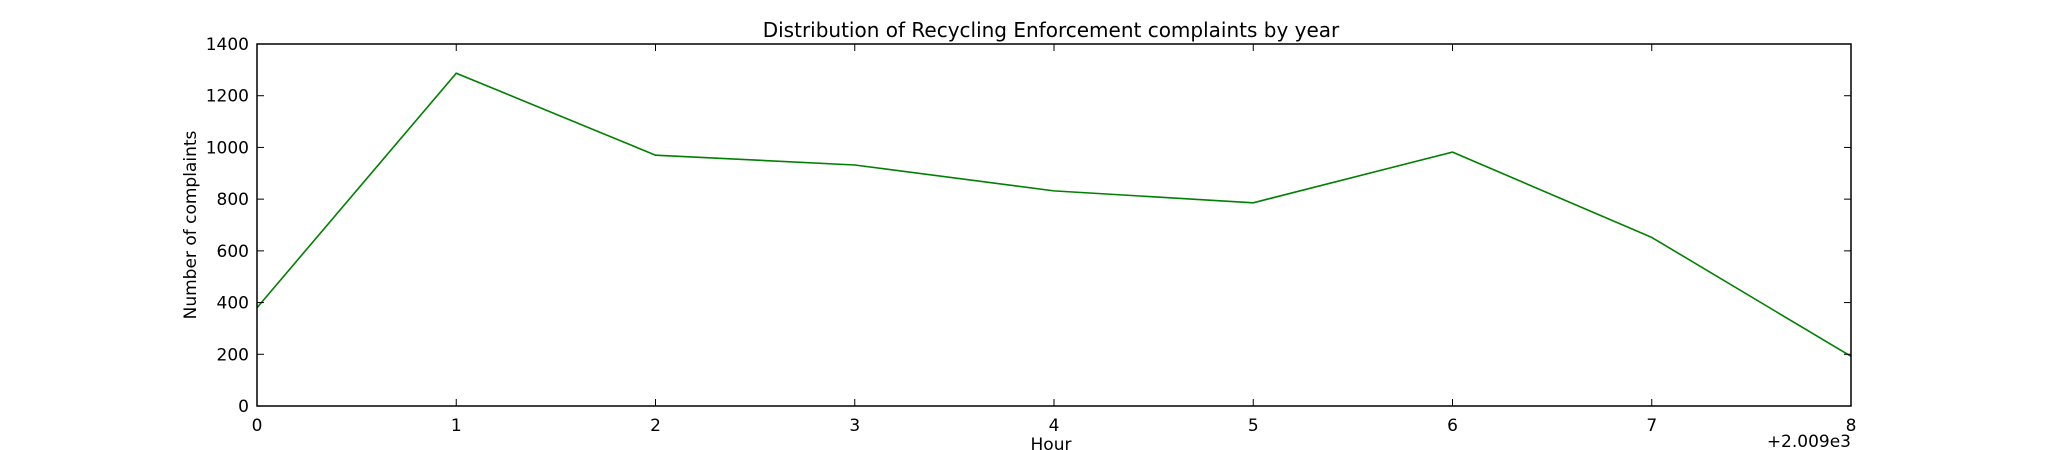  What do you see at coordinates (1452, 426) in the screenshot?
I see `x-tick-label: 6` at bounding box center [1452, 426].